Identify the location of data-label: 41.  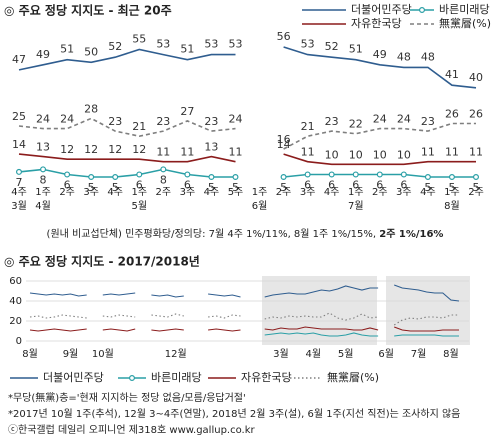
(452, 74).